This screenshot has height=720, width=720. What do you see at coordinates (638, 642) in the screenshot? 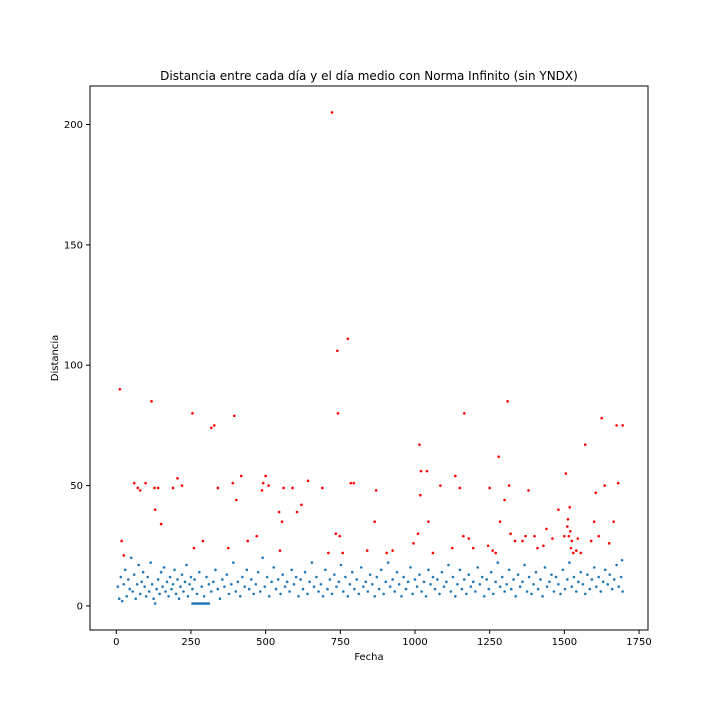
I see `x-tick-label: 1750` at bounding box center [638, 642].